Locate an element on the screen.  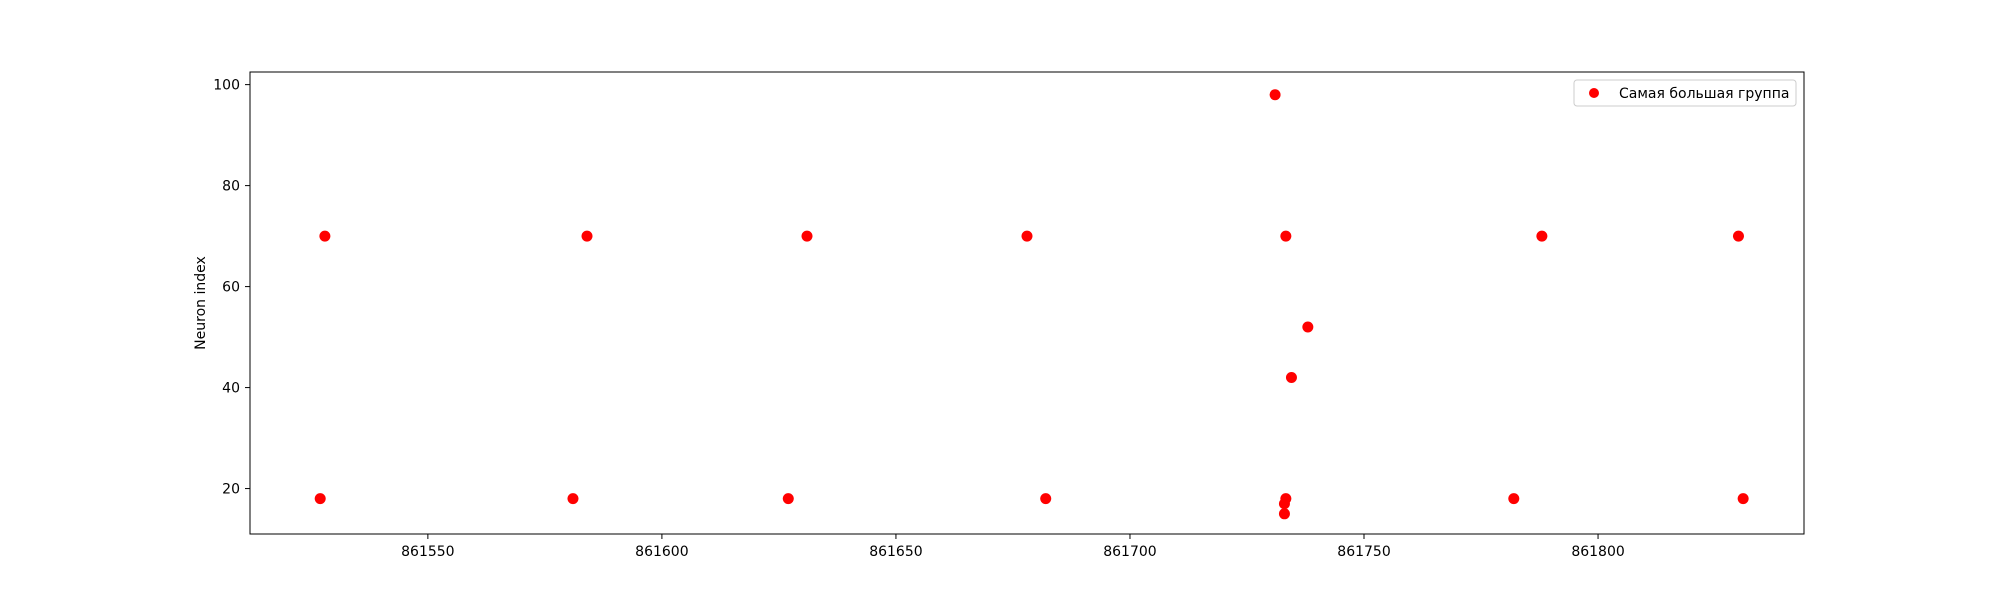
y-tick-label: 80 is located at coordinates (231, 187).